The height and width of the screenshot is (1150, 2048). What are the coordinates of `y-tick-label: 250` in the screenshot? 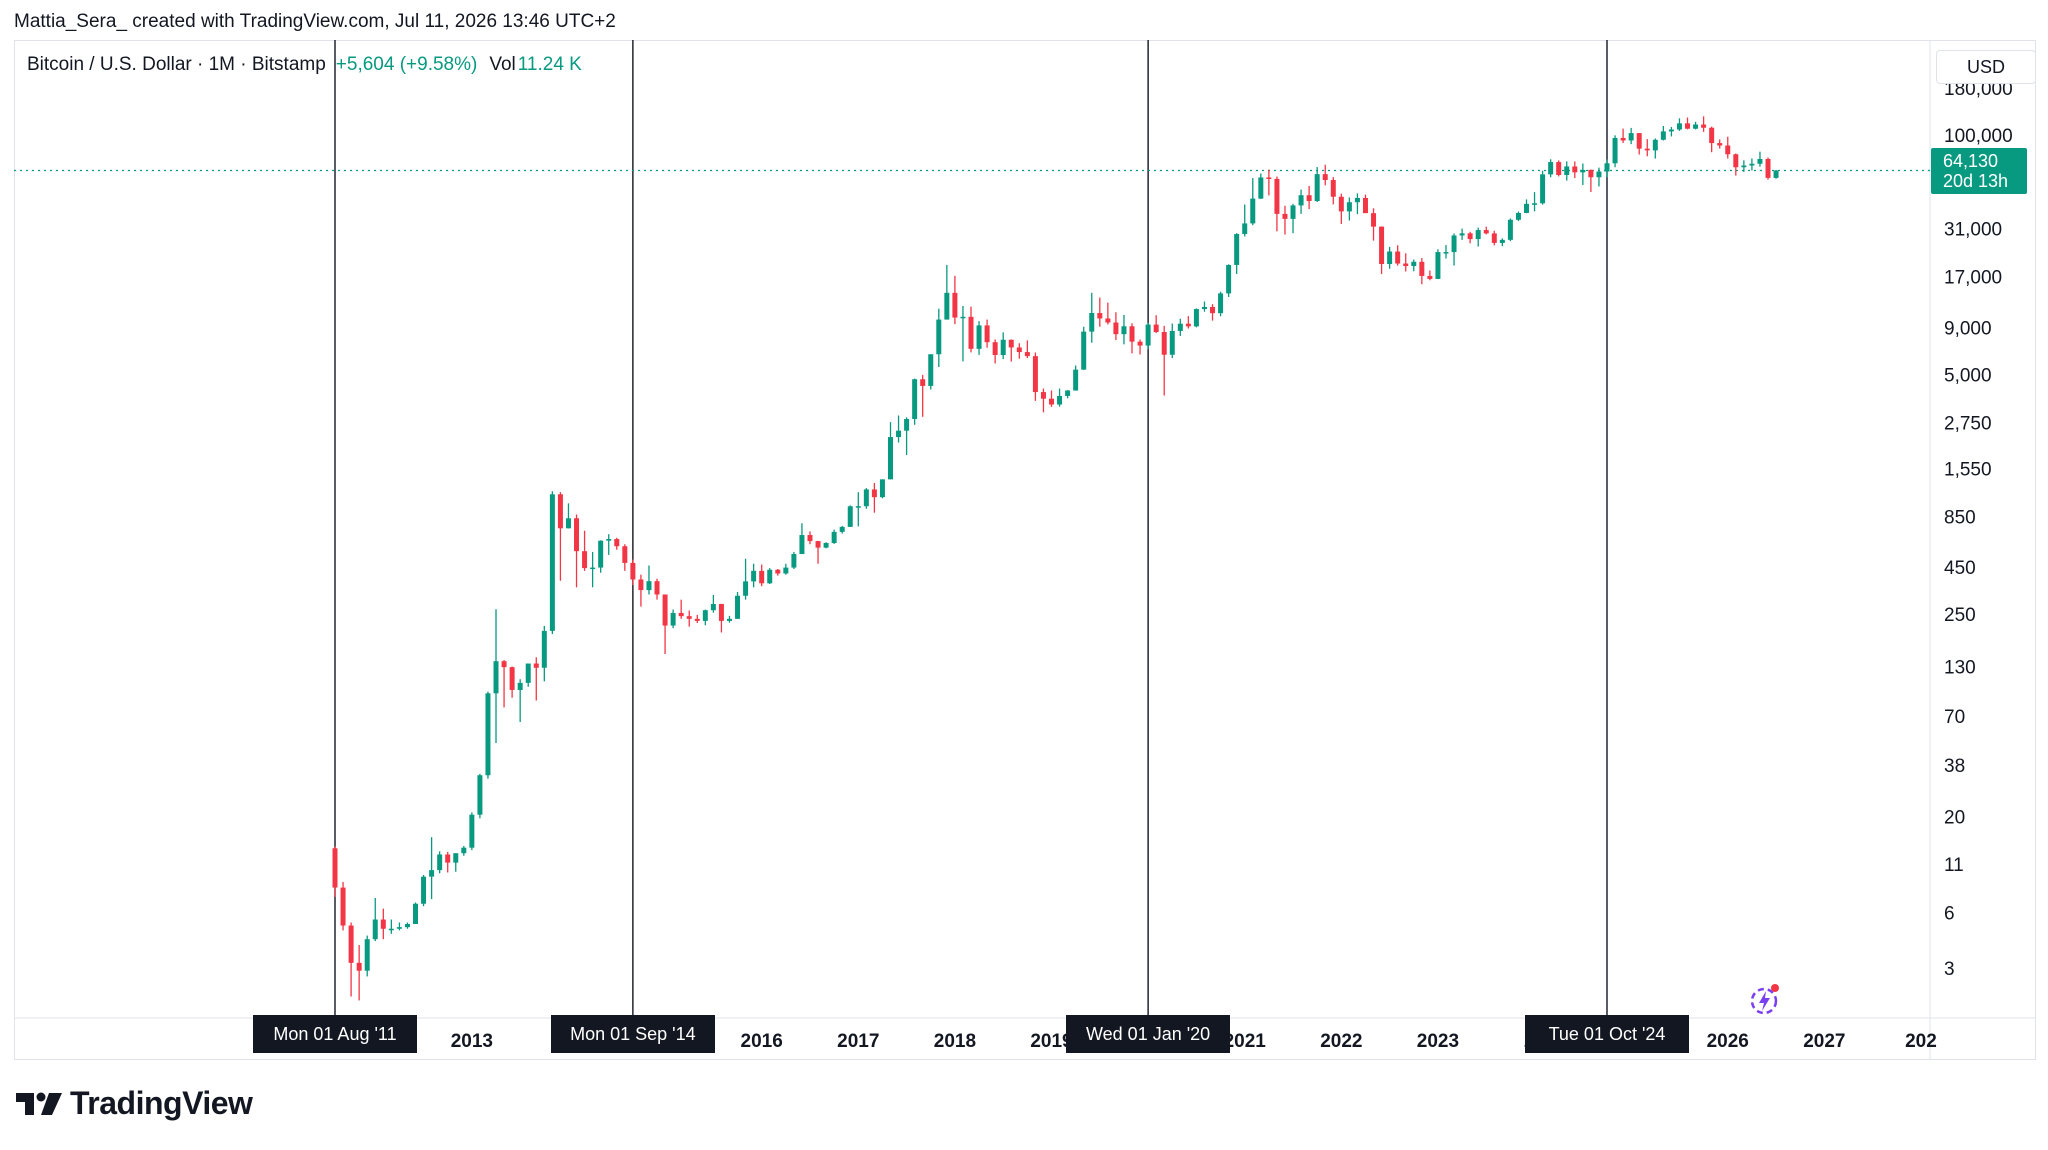 It's located at (1960, 615).